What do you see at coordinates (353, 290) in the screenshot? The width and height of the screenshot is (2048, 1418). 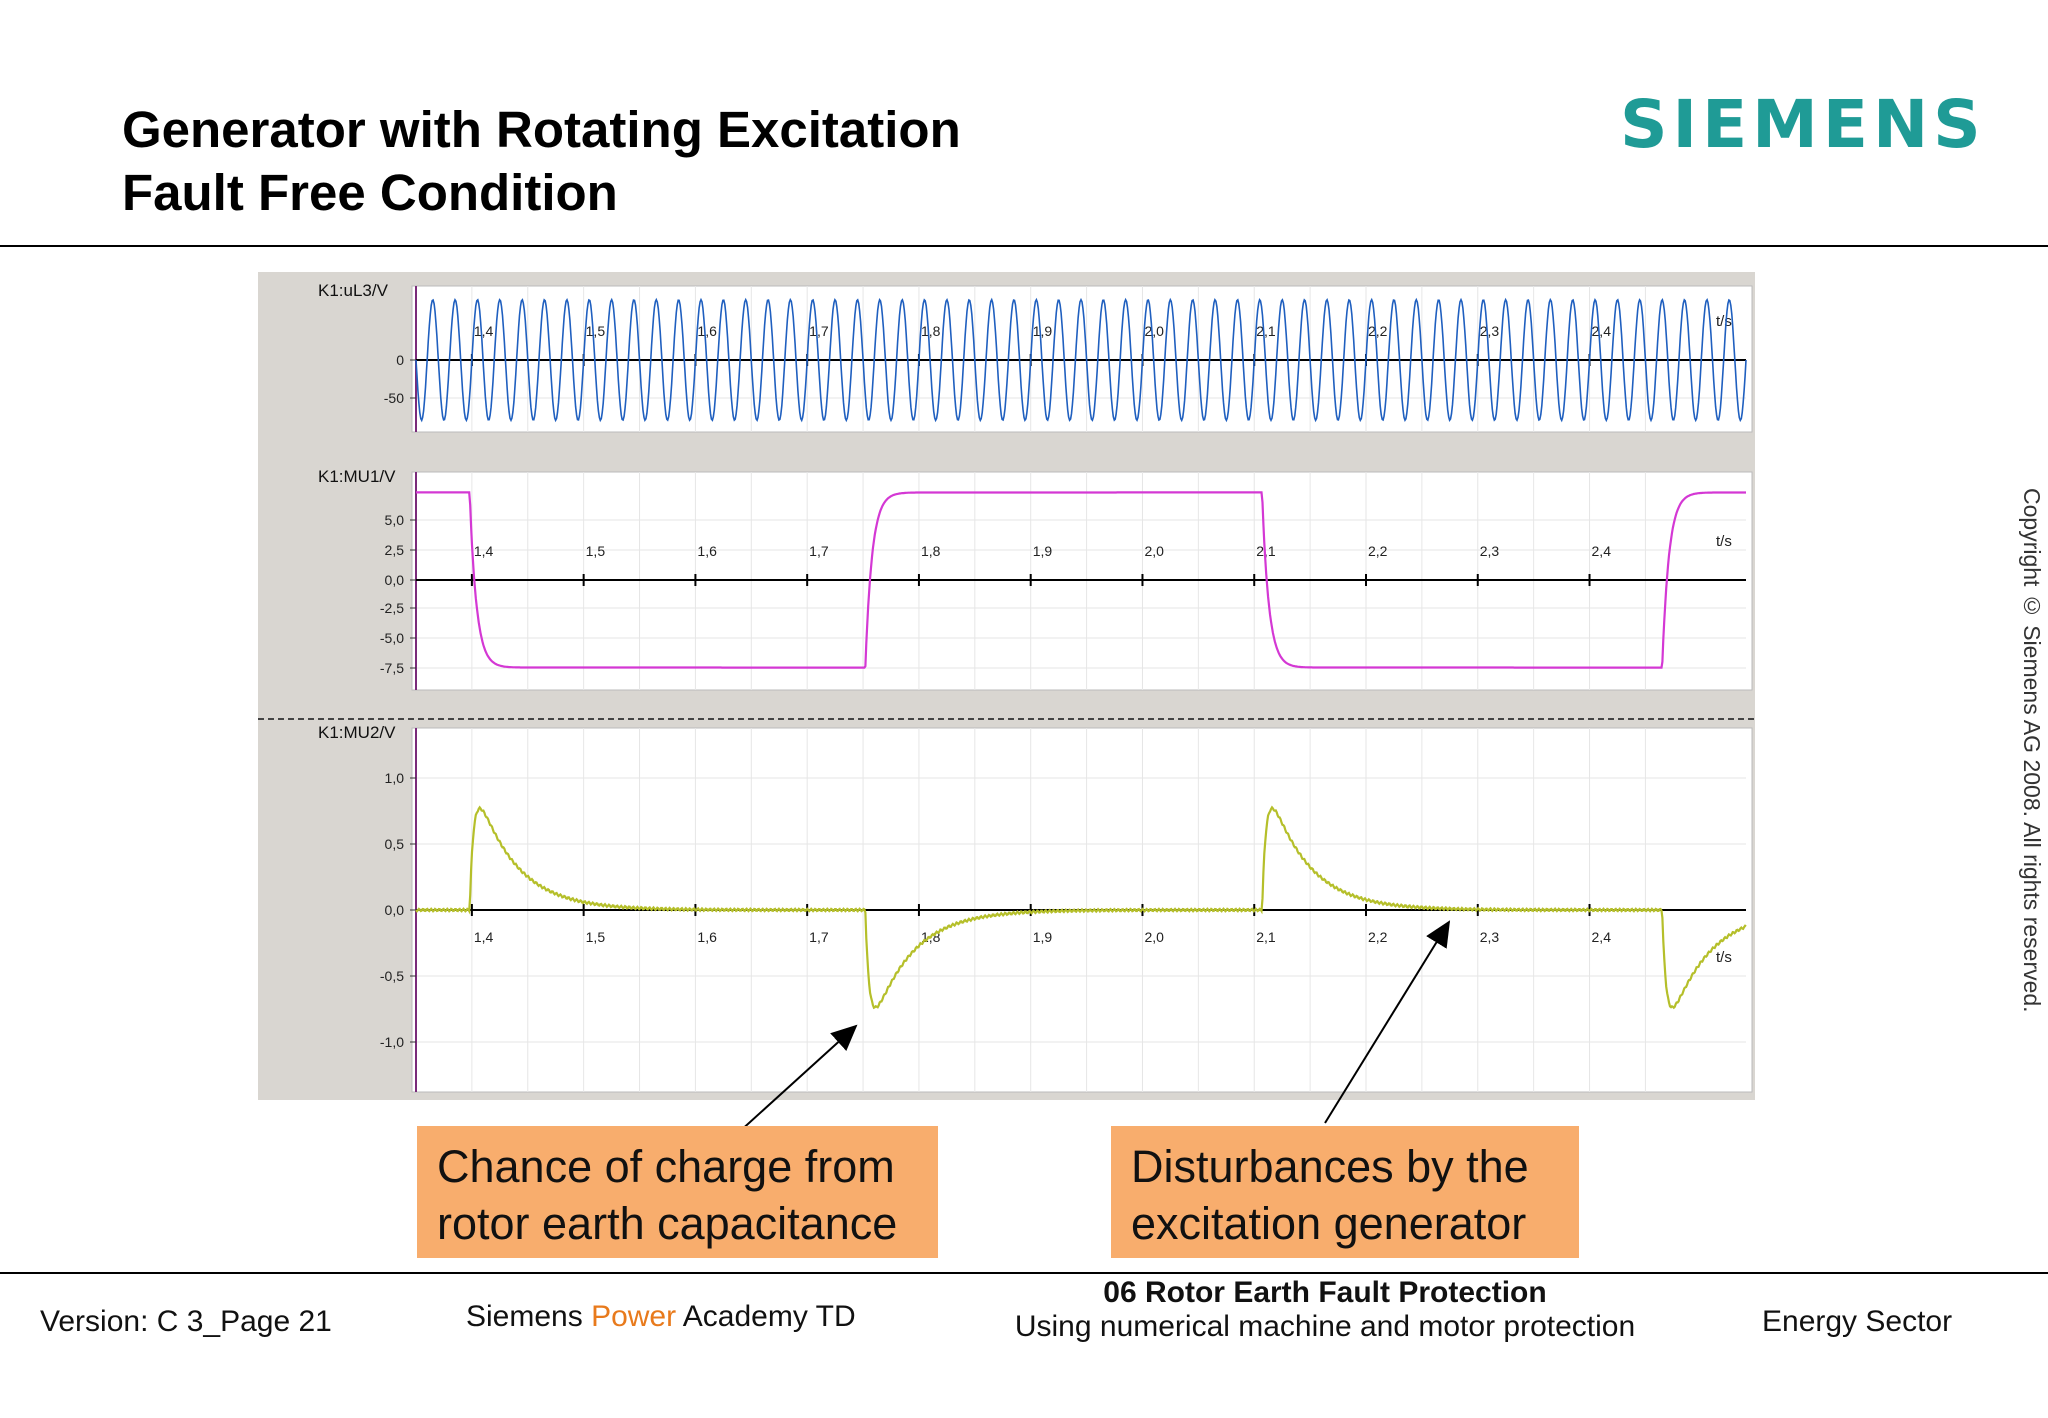 I see `panel-title: K1:uL3/V` at bounding box center [353, 290].